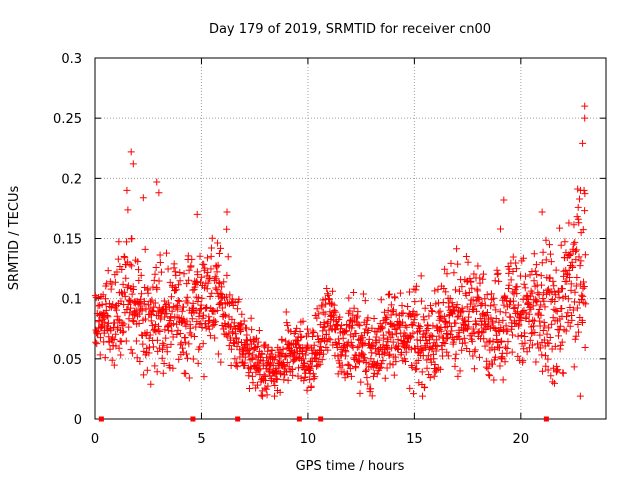 The width and height of the screenshot is (640, 480). What do you see at coordinates (414, 439) in the screenshot?
I see `x-tick-label: 15` at bounding box center [414, 439].